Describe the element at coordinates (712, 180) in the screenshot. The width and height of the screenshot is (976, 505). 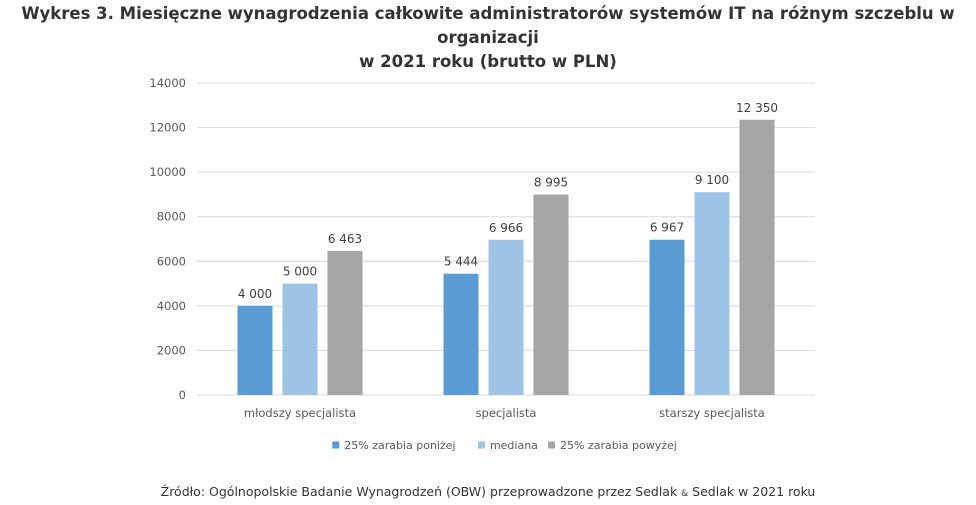
I see `data-label: 9 100` at that location.